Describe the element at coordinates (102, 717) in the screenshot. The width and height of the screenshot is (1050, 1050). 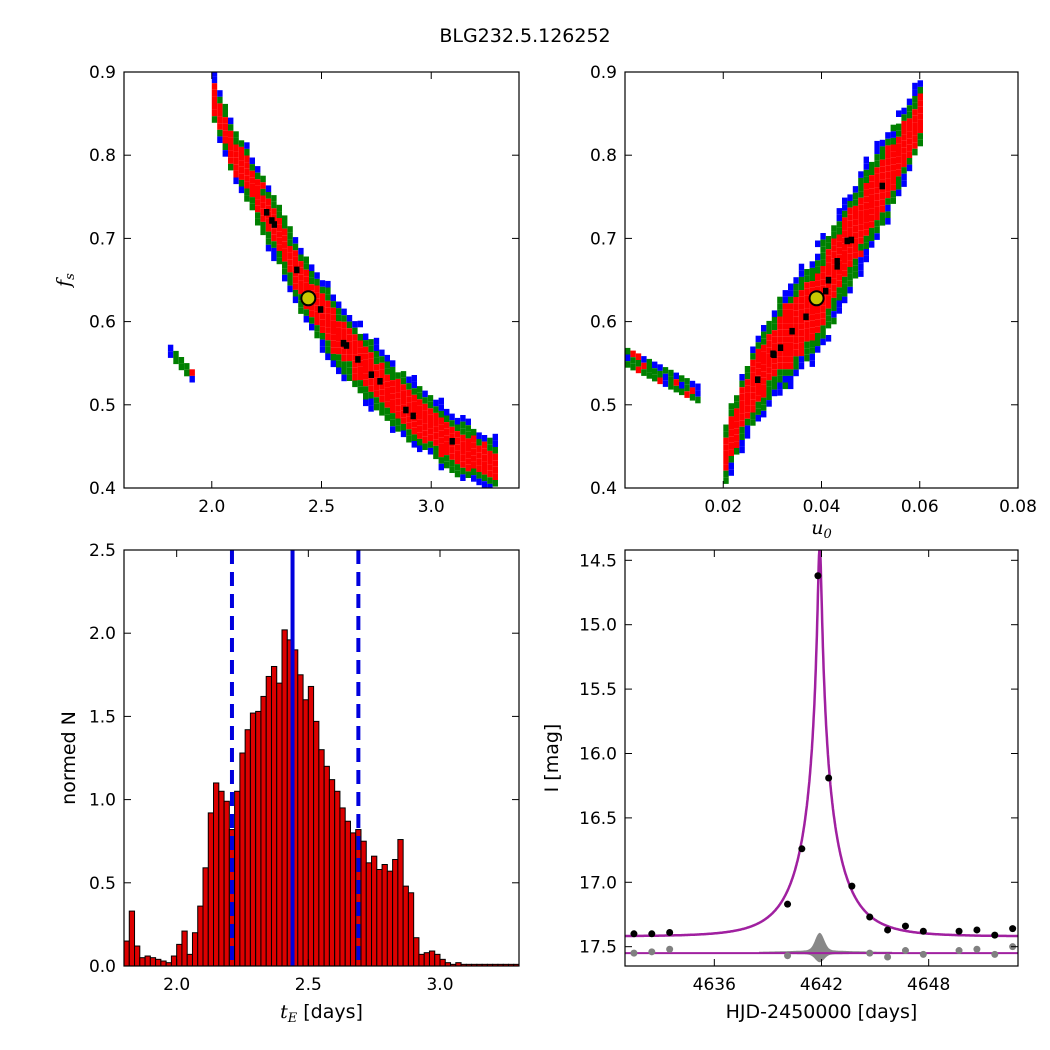
I see `y-tick-label: 1.5` at that location.